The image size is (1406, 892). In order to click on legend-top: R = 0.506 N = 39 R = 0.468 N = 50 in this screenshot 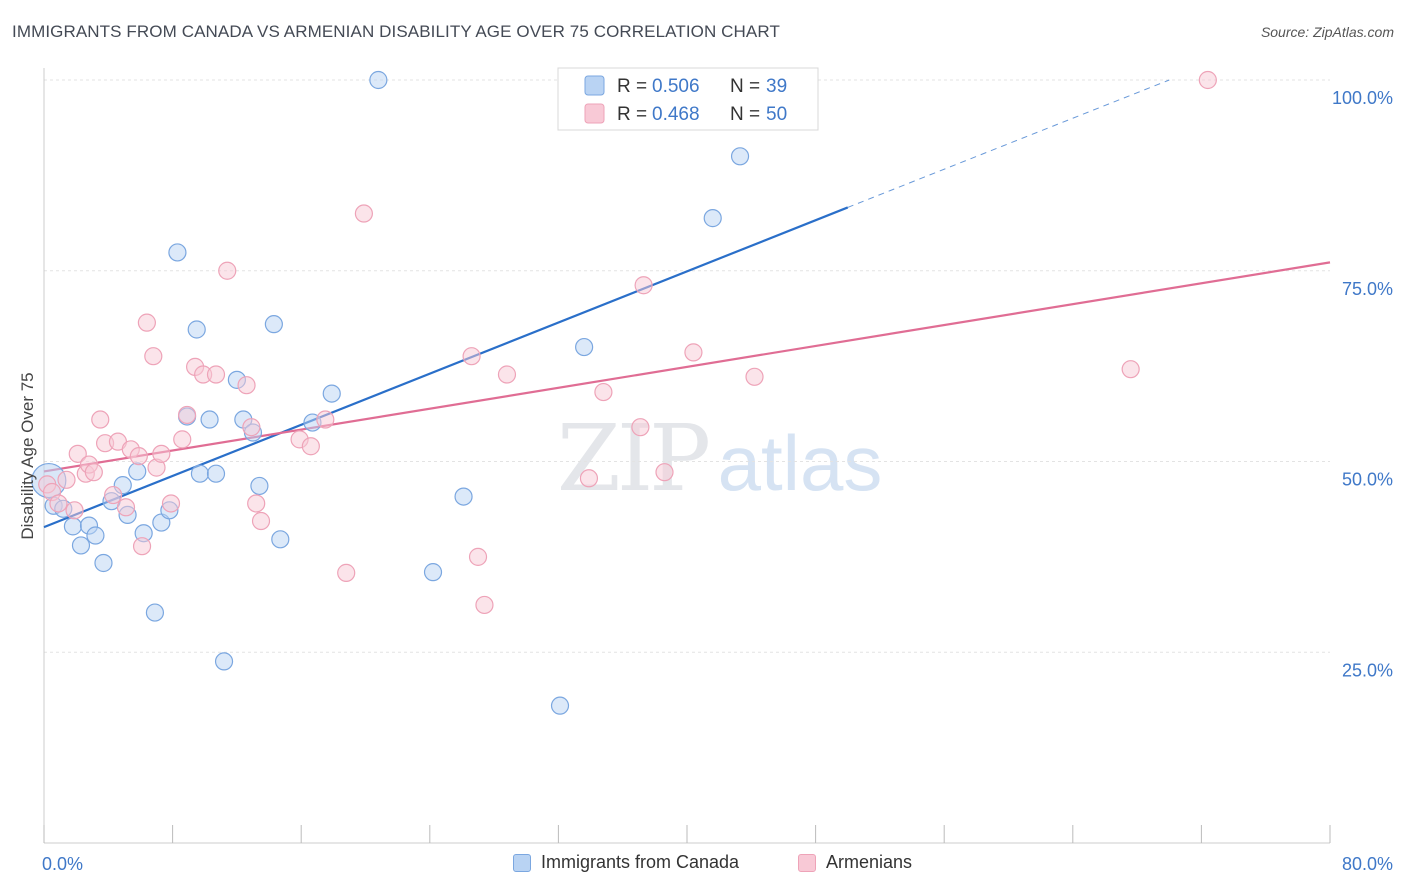, I will do `click(688, 99)`.